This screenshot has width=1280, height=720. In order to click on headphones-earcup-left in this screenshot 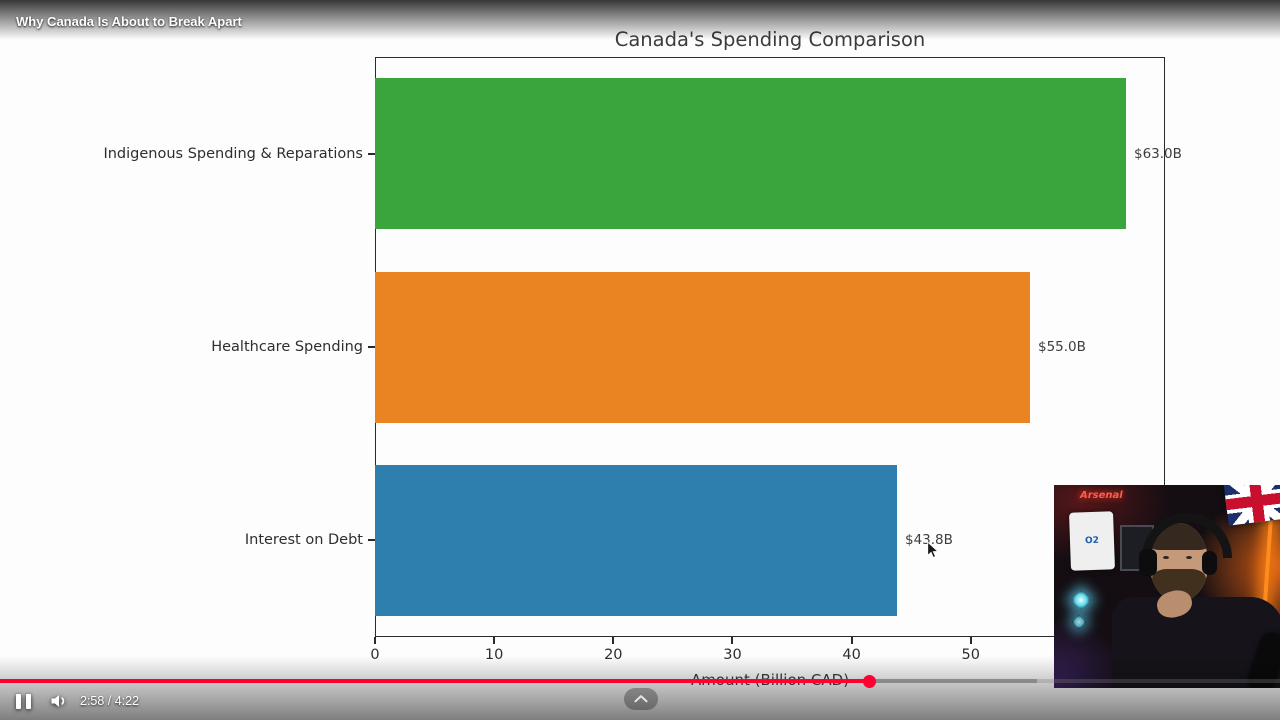, I will do `click(1148, 562)`.